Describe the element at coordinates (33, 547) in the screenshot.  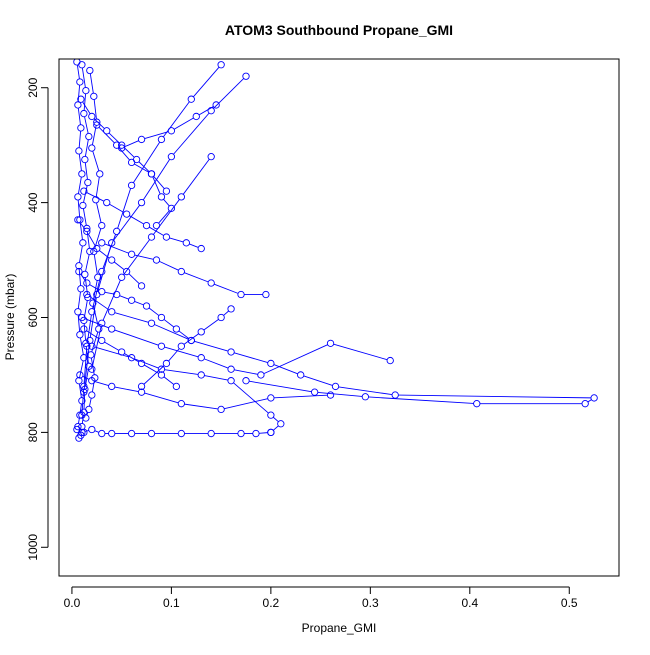
I see `y-tick-label: 1000` at that location.